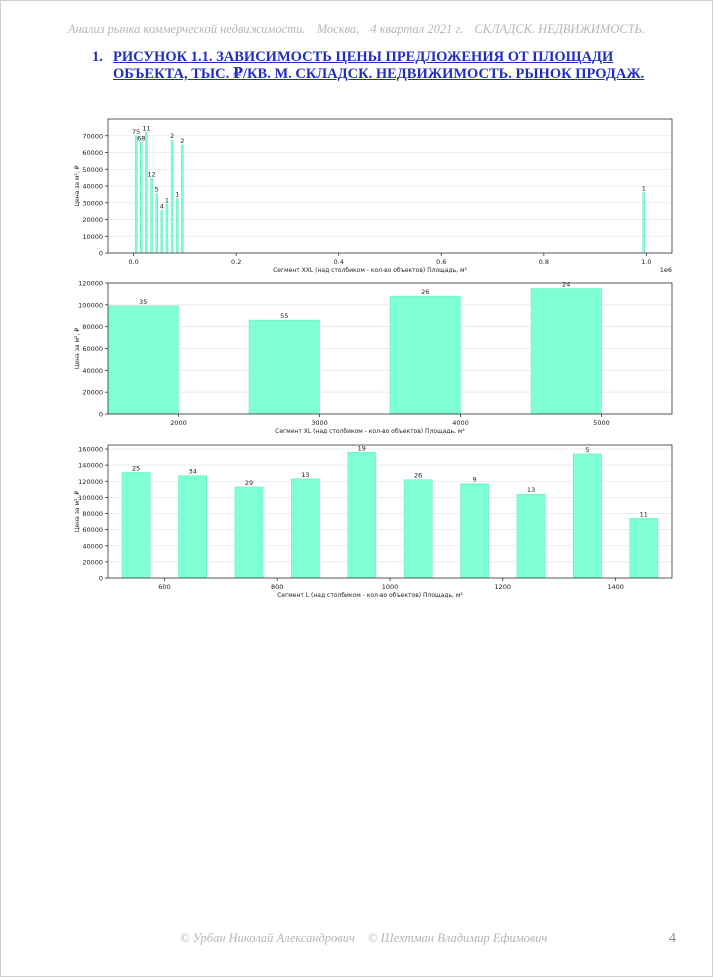  What do you see at coordinates (141, 138) in the screenshot?
I see `bar-count-label: 68` at bounding box center [141, 138].